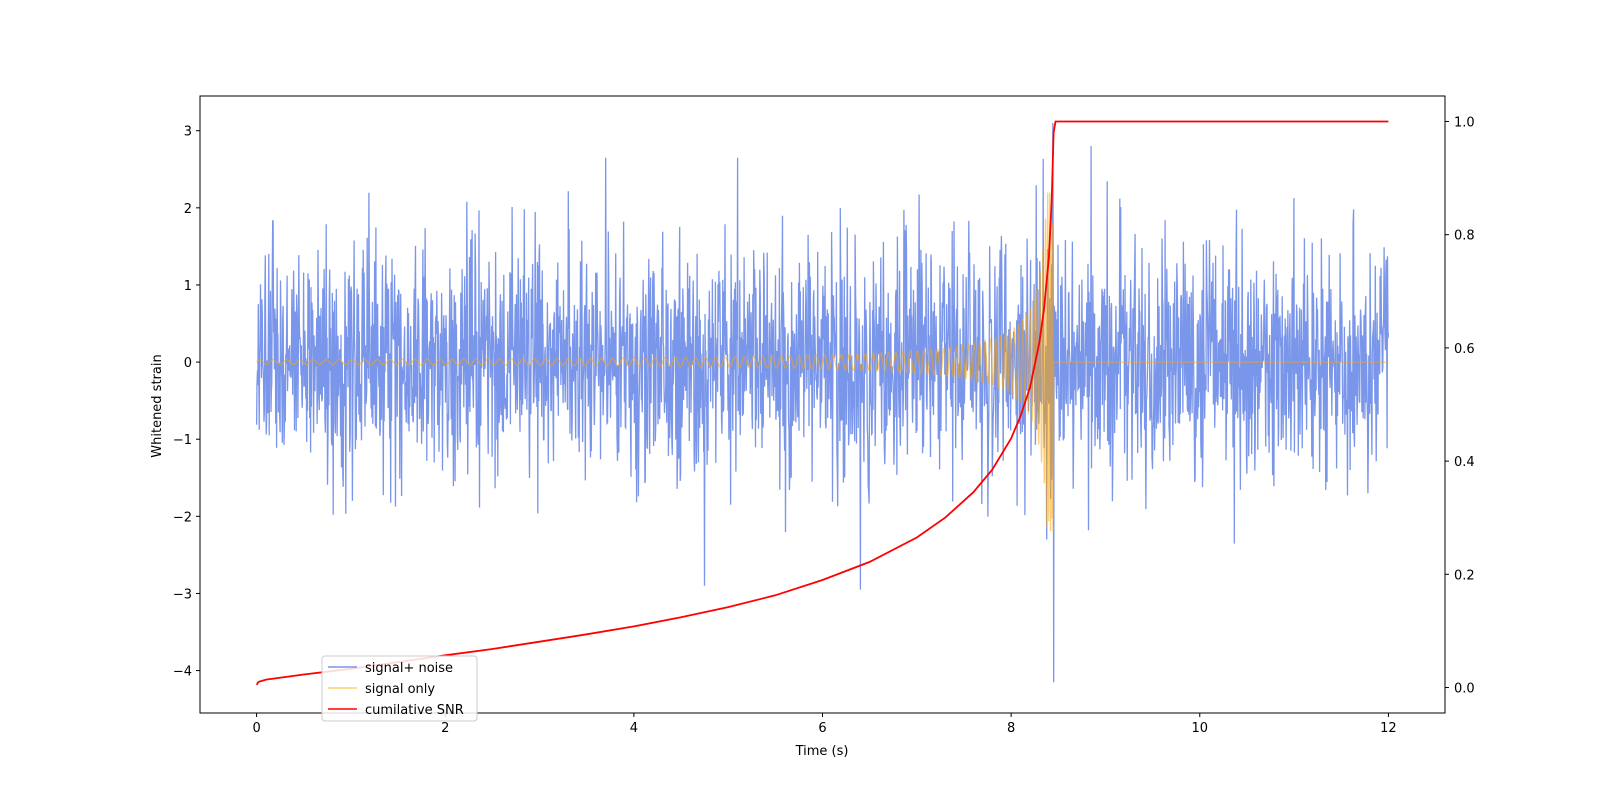 Image resolution: width=1600 pixels, height=804 pixels. I want to click on x-tick-label: 2, so click(445, 728).